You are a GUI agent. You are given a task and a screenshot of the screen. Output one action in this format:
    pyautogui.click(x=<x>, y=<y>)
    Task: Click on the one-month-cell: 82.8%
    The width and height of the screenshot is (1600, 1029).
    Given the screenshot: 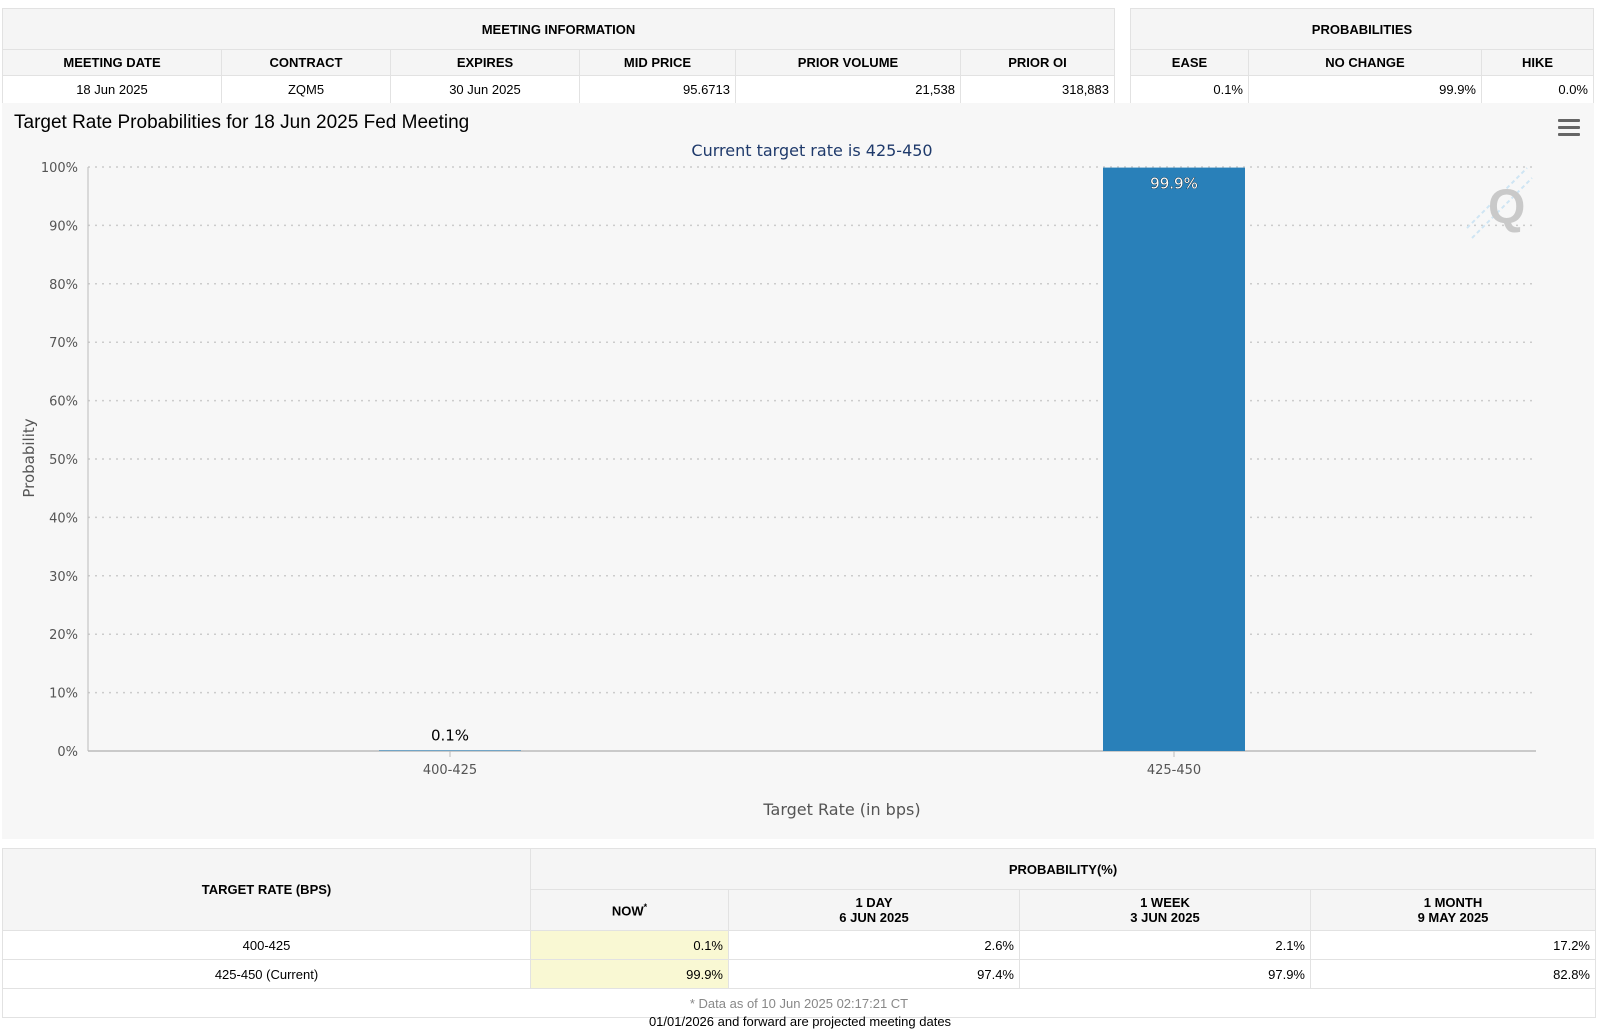 What is the action you would take?
    pyautogui.click(x=1453, y=974)
    